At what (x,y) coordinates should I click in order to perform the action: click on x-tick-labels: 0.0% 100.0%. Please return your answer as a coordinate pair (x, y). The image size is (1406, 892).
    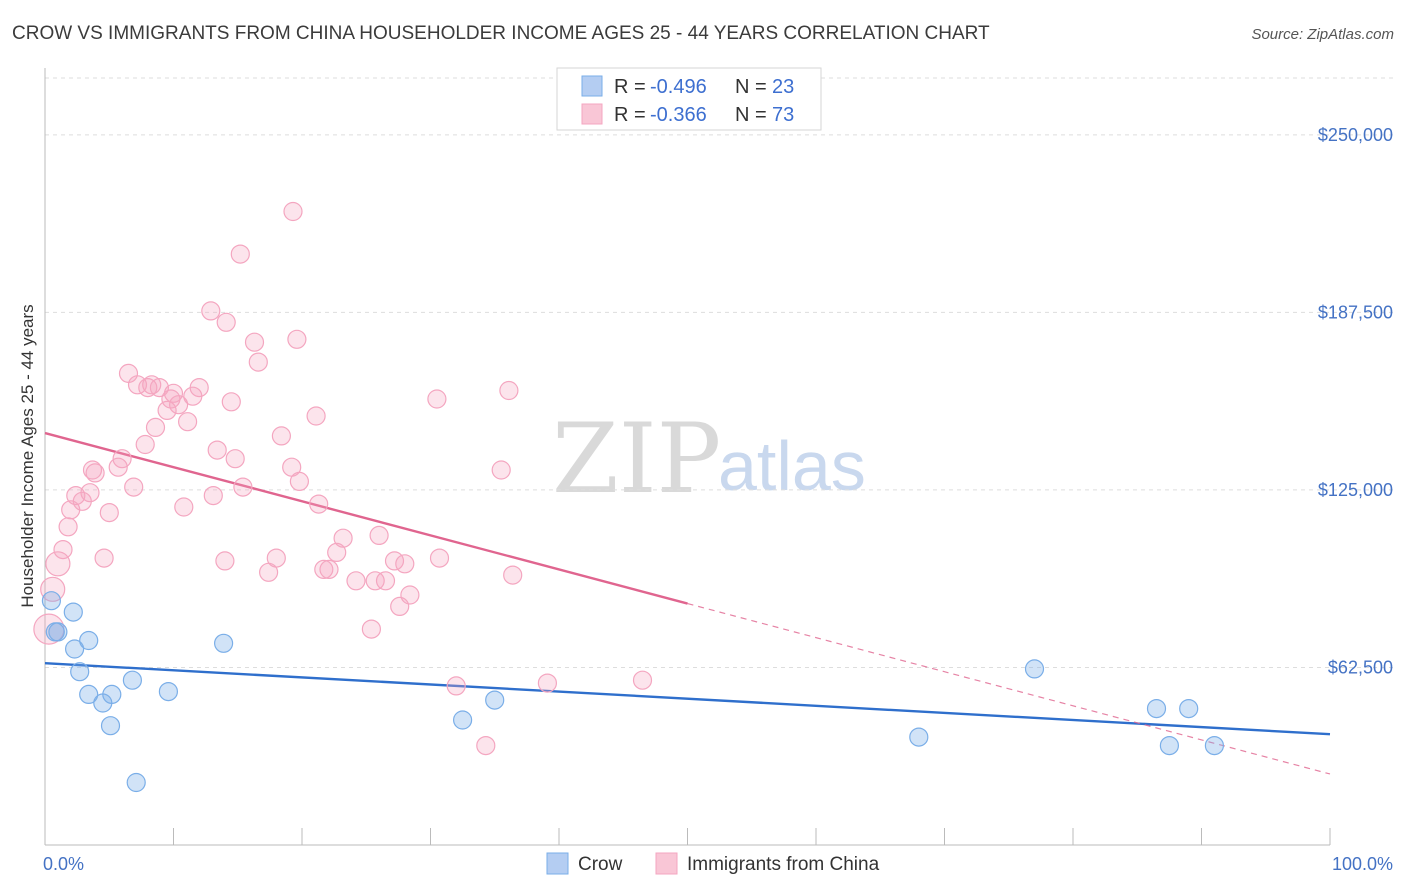
    Looking at the image, I should click on (718, 864).